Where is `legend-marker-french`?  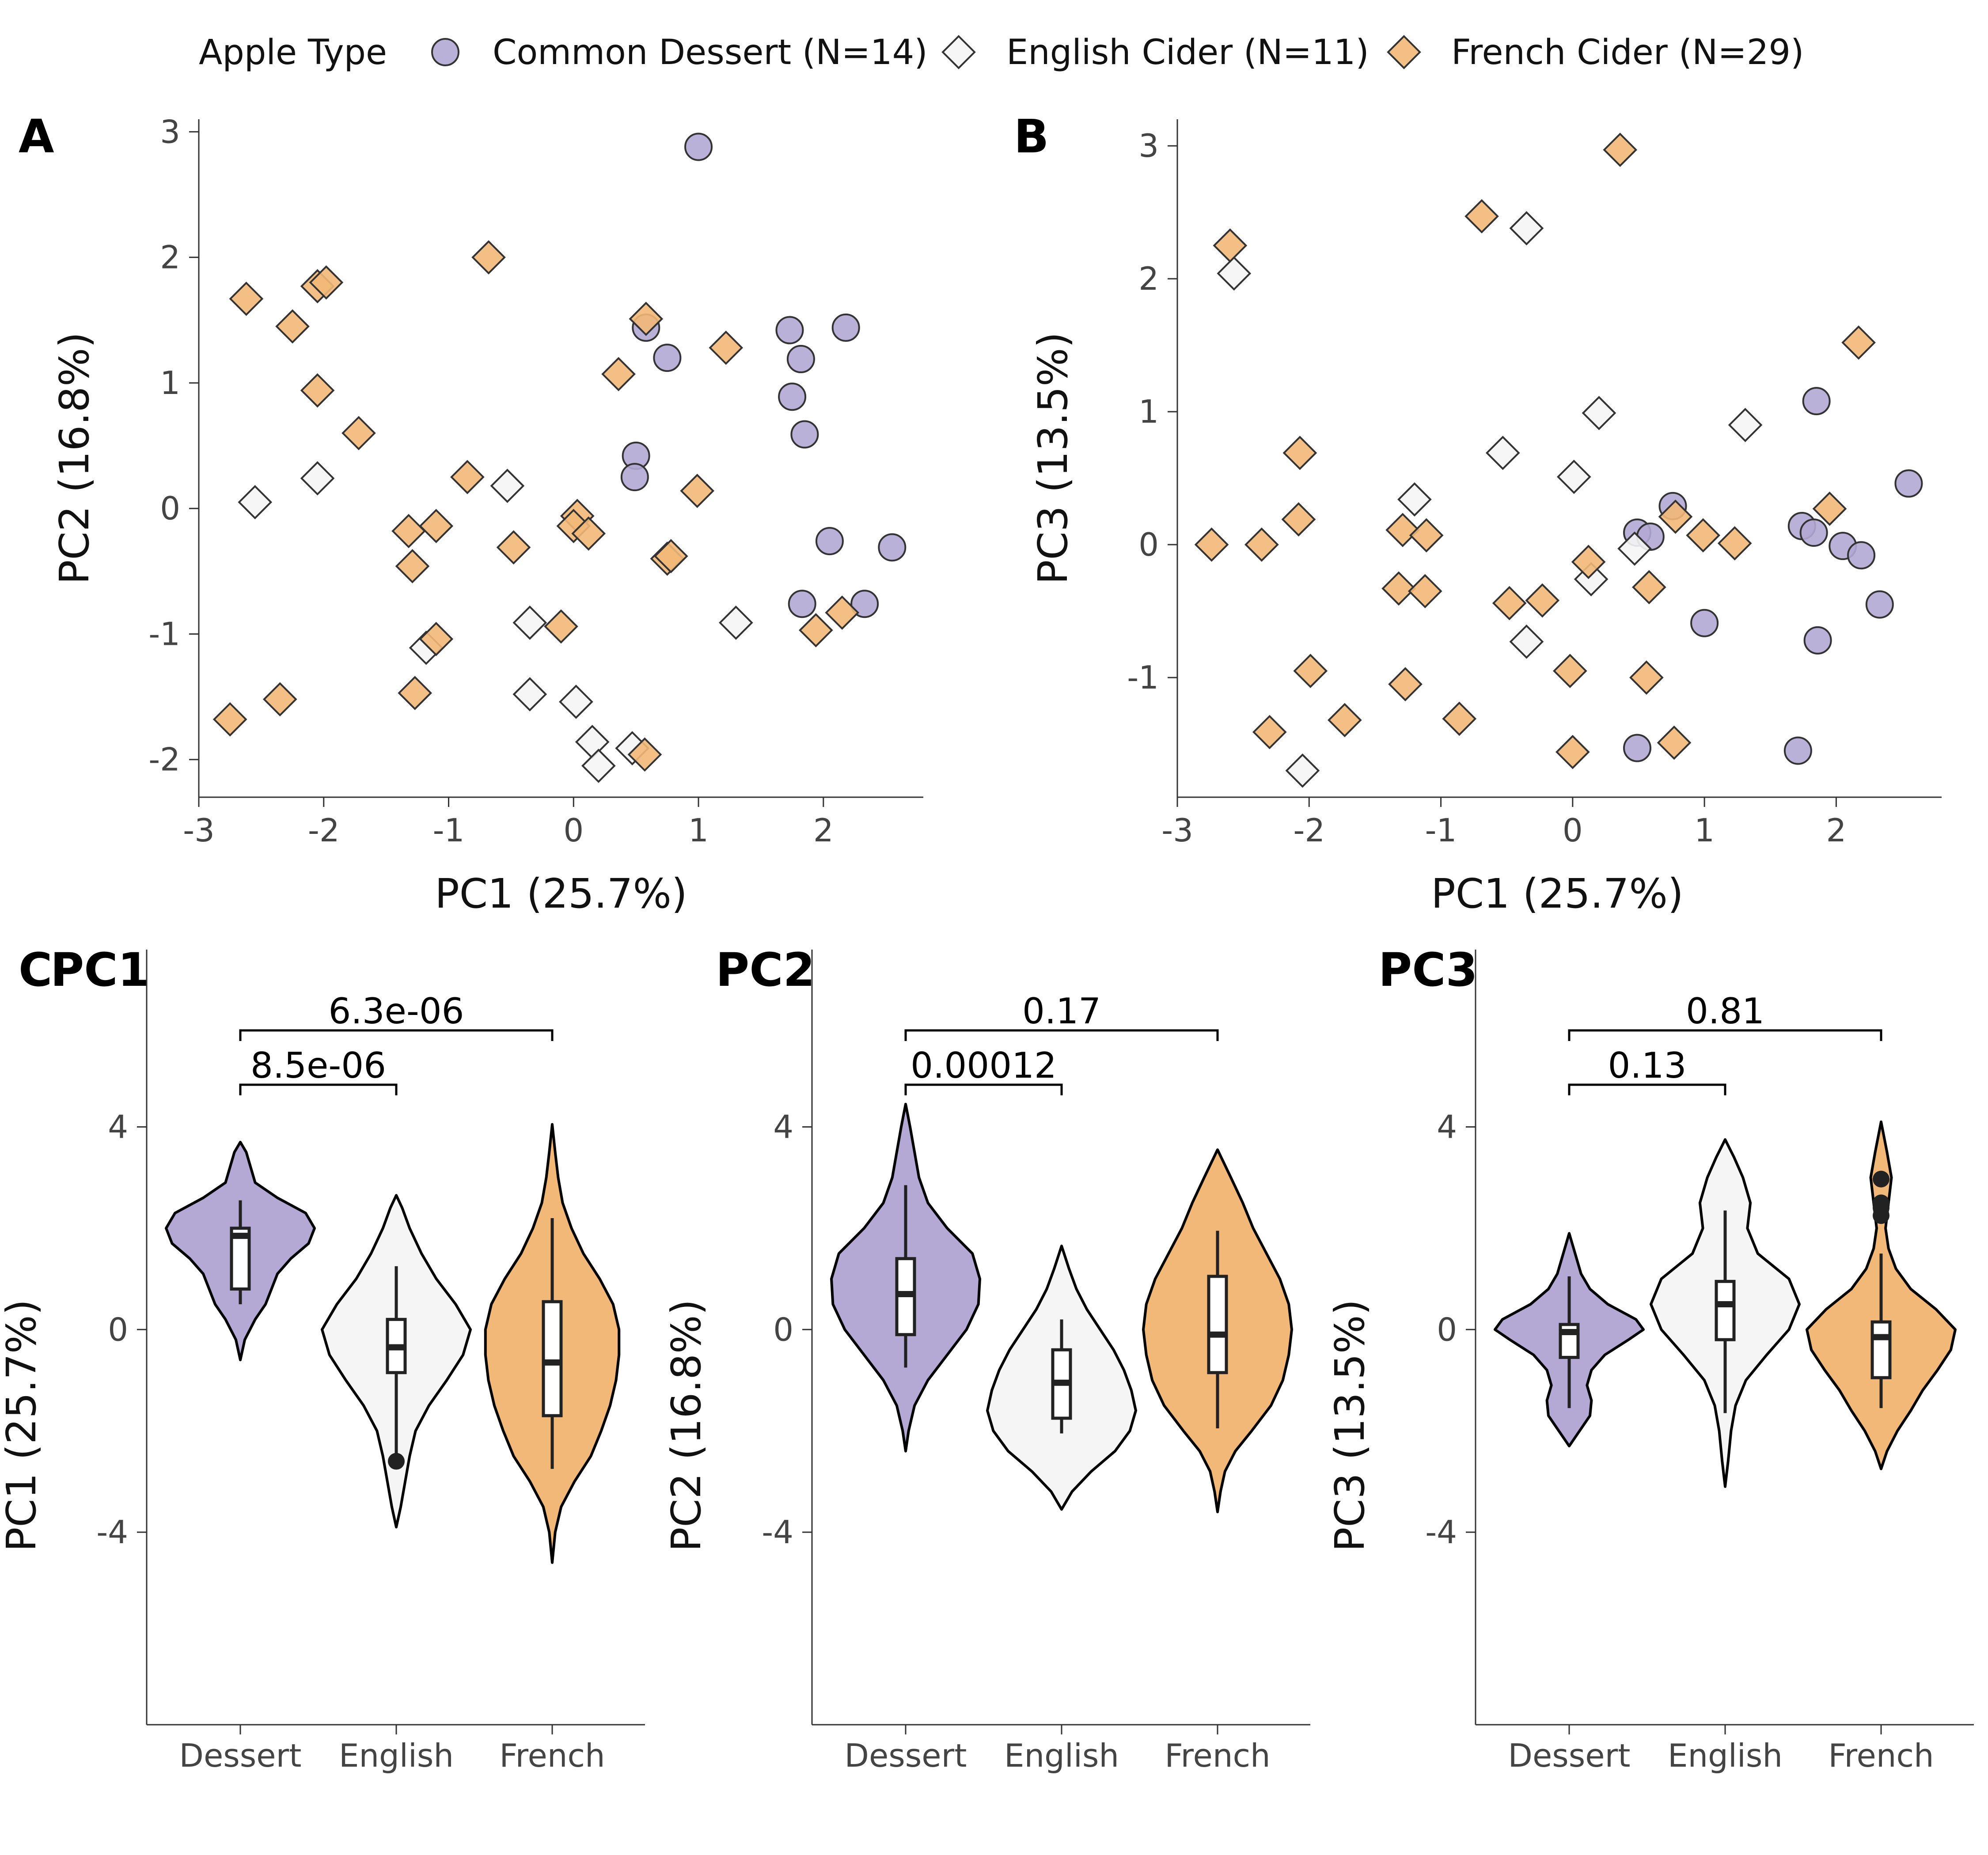
legend-marker-french is located at coordinates (1404, 52).